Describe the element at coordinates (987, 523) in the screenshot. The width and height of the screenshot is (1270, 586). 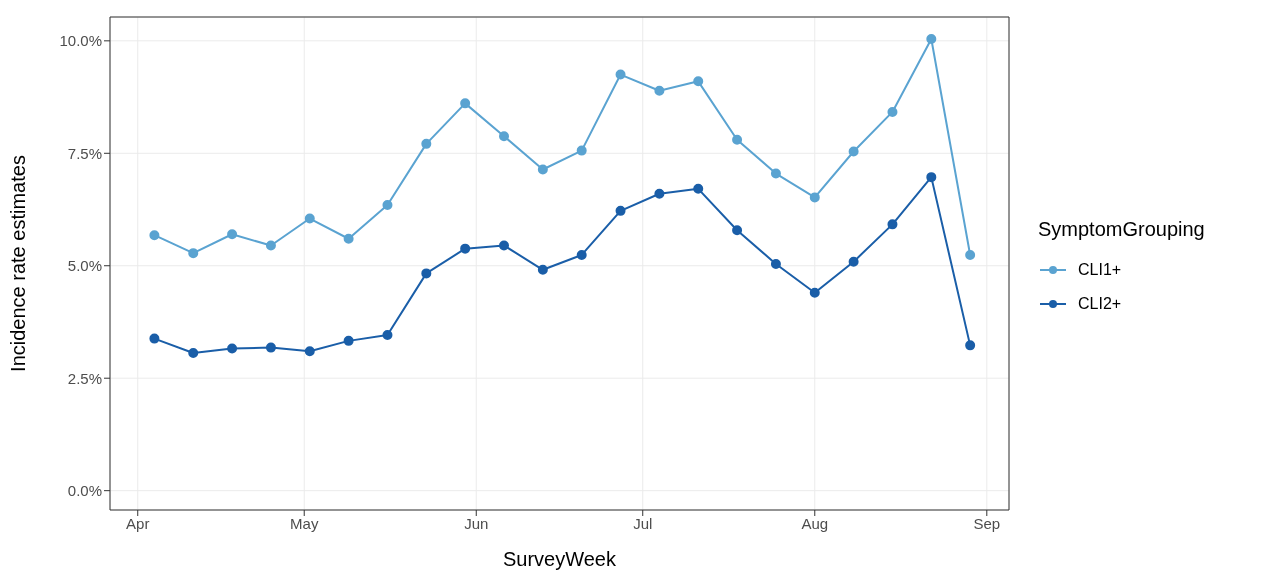
I see `x-tick-label: Sep` at that location.